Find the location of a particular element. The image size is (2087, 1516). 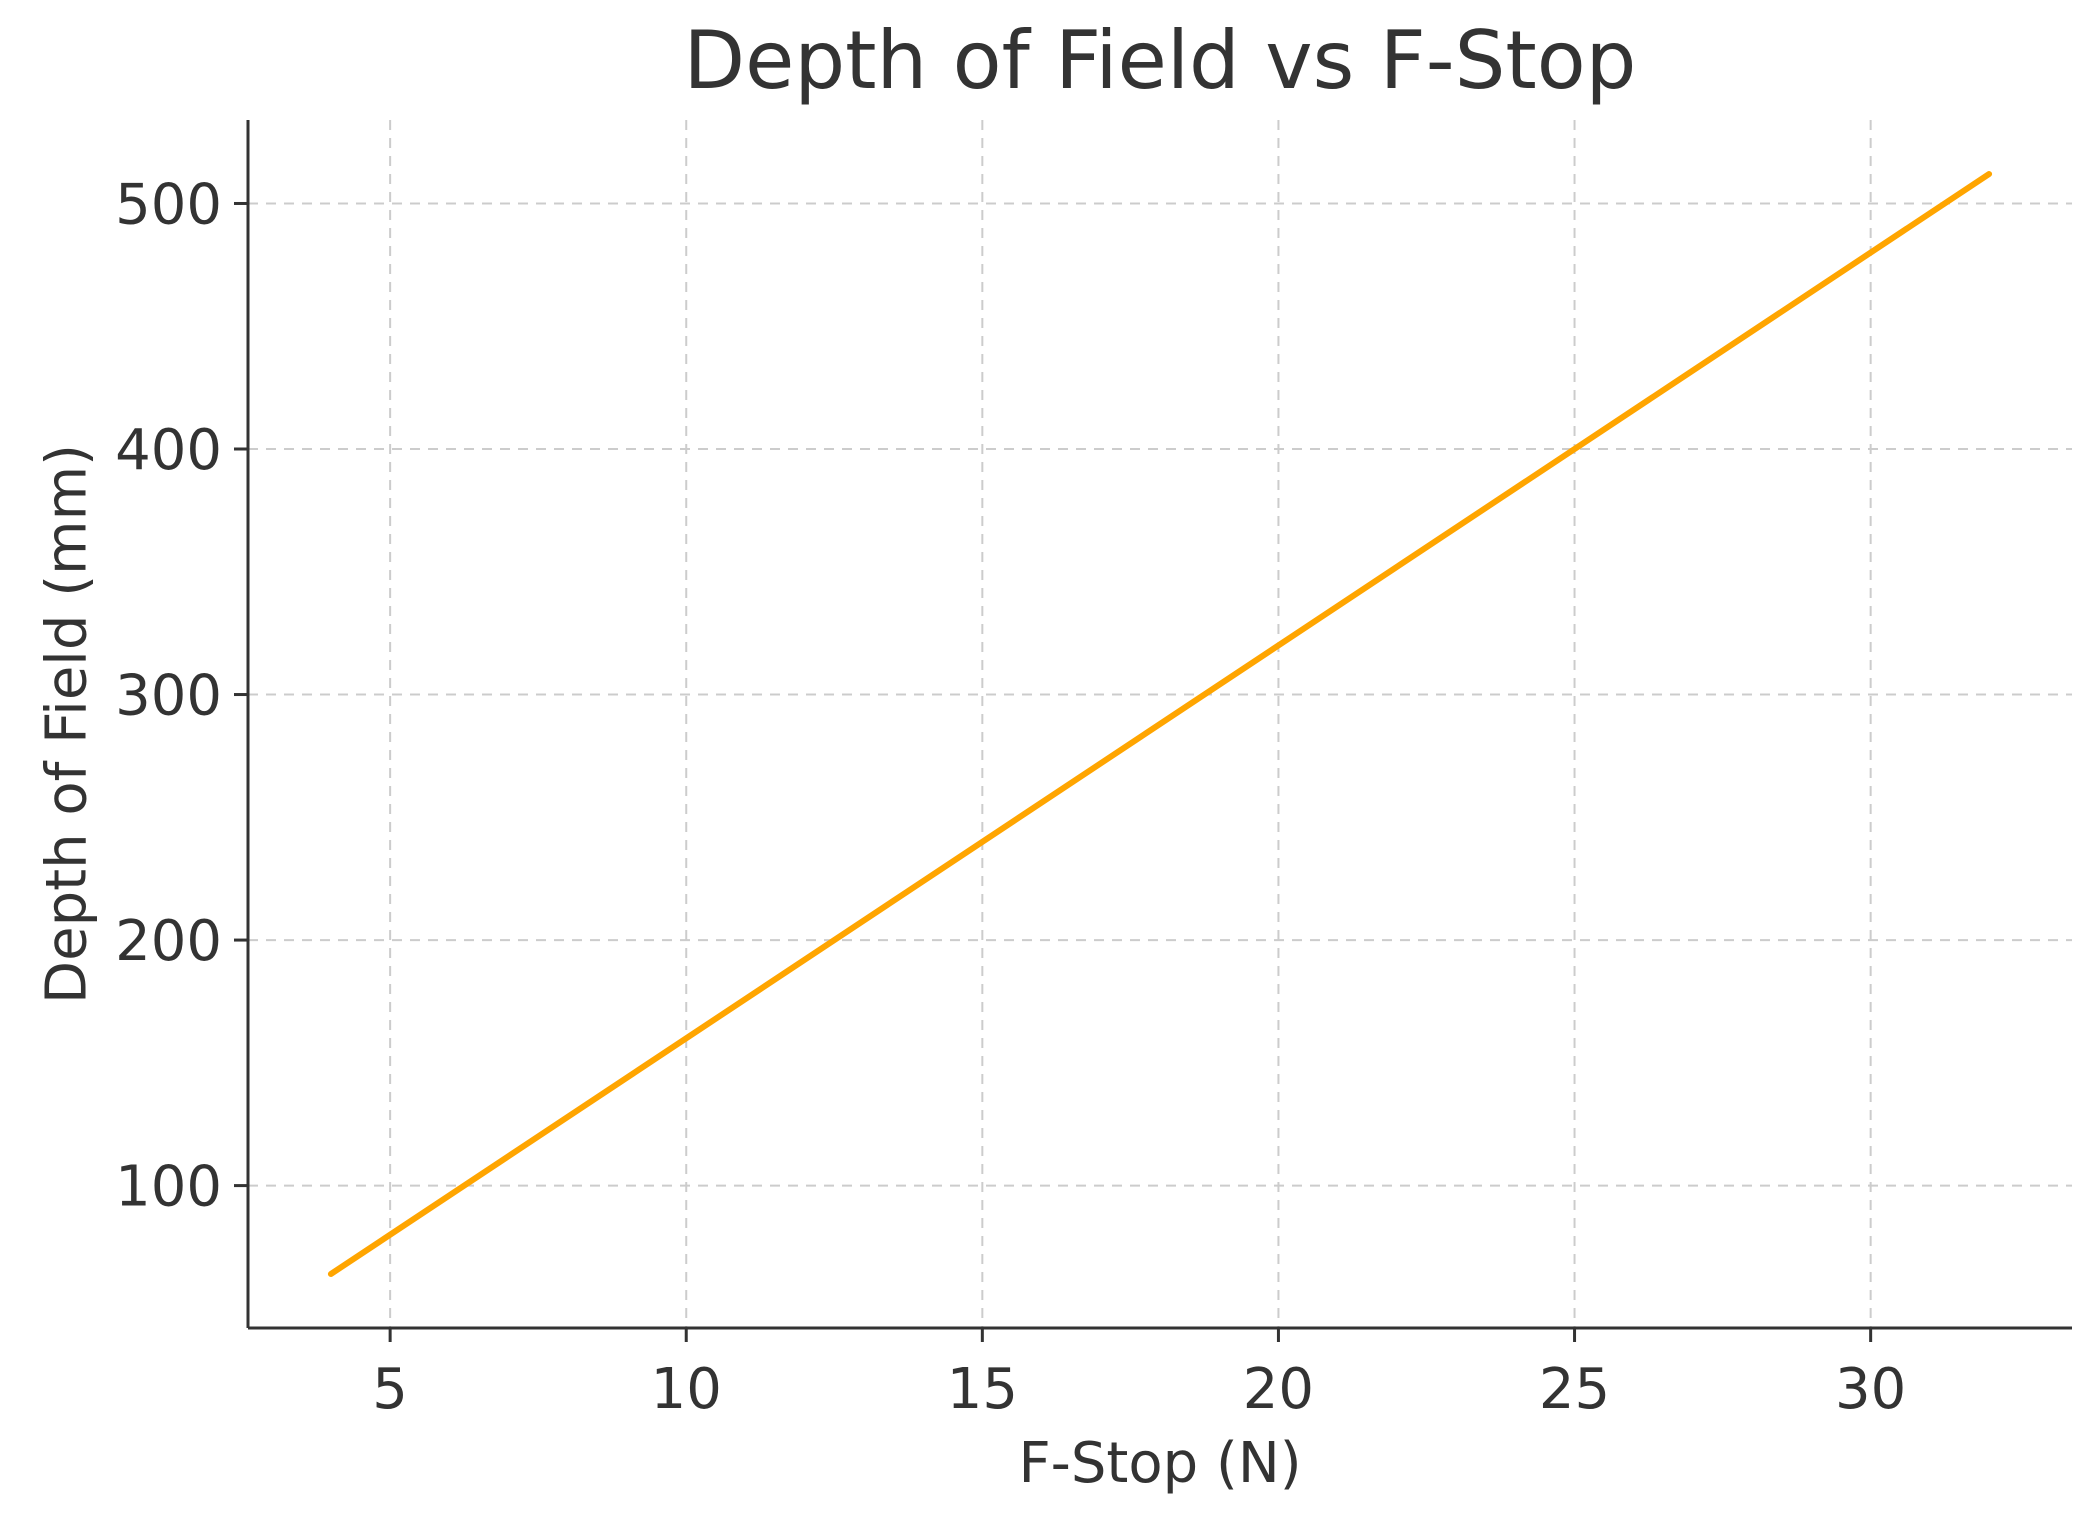

x-tick-label: 5 is located at coordinates (390, 1389).